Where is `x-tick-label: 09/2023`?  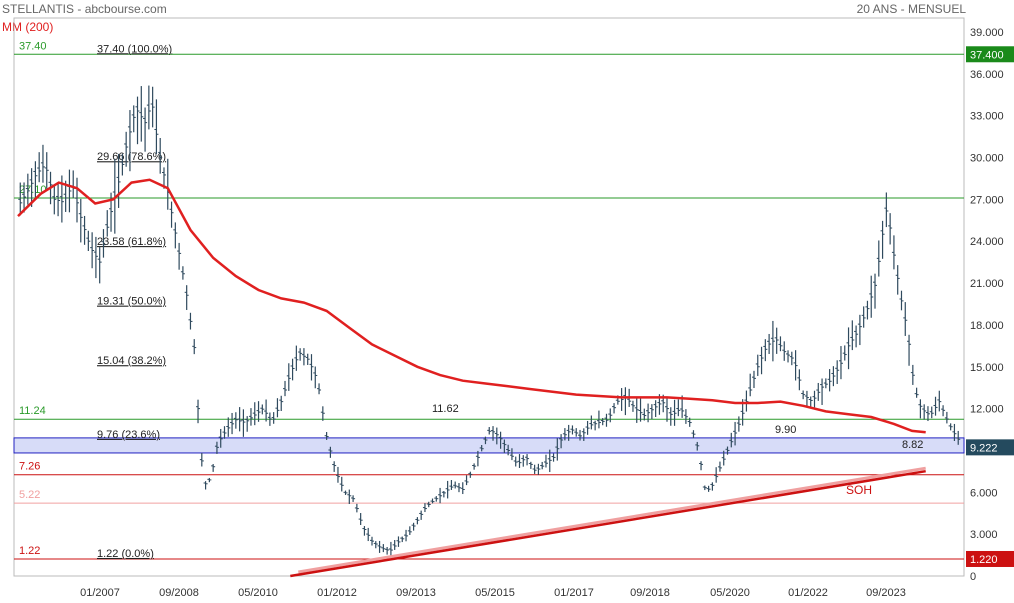 x-tick-label: 09/2023 is located at coordinates (886, 593).